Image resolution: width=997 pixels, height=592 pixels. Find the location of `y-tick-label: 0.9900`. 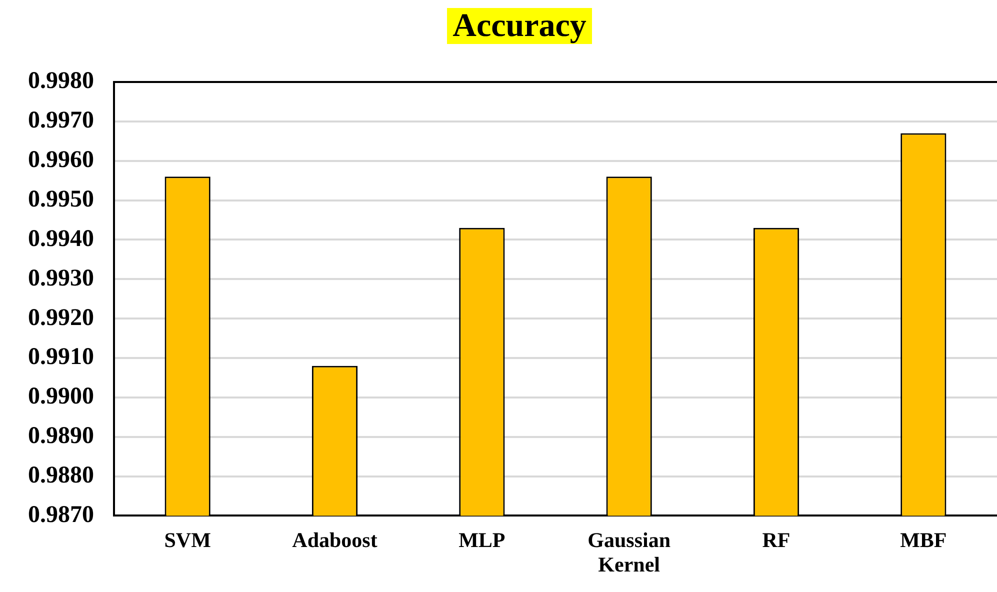

y-tick-label: 0.9900 is located at coordinates (61, 397).